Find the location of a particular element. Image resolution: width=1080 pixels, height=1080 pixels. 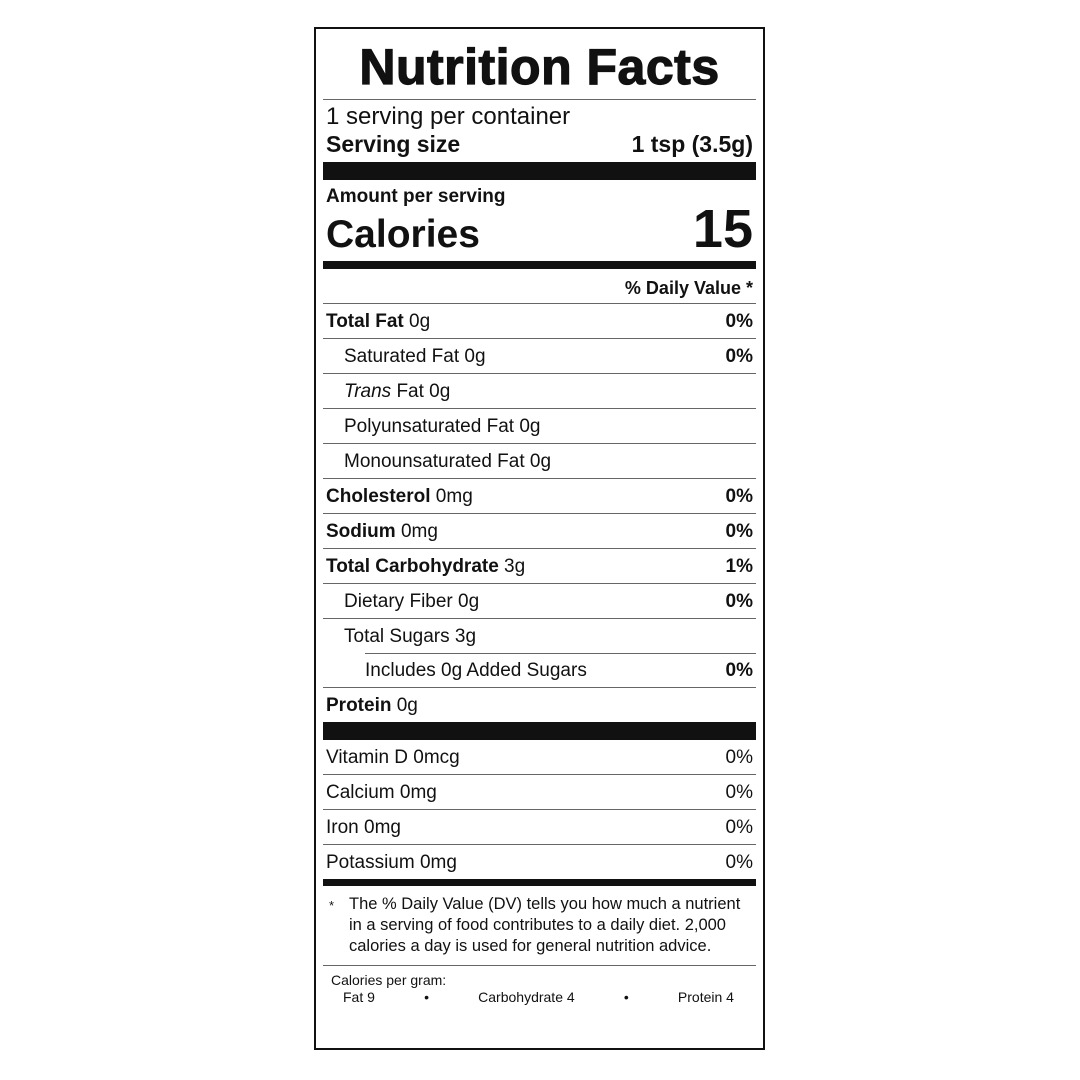

servings-per-container: 1 serving per container is located at coordinates (448, 116).